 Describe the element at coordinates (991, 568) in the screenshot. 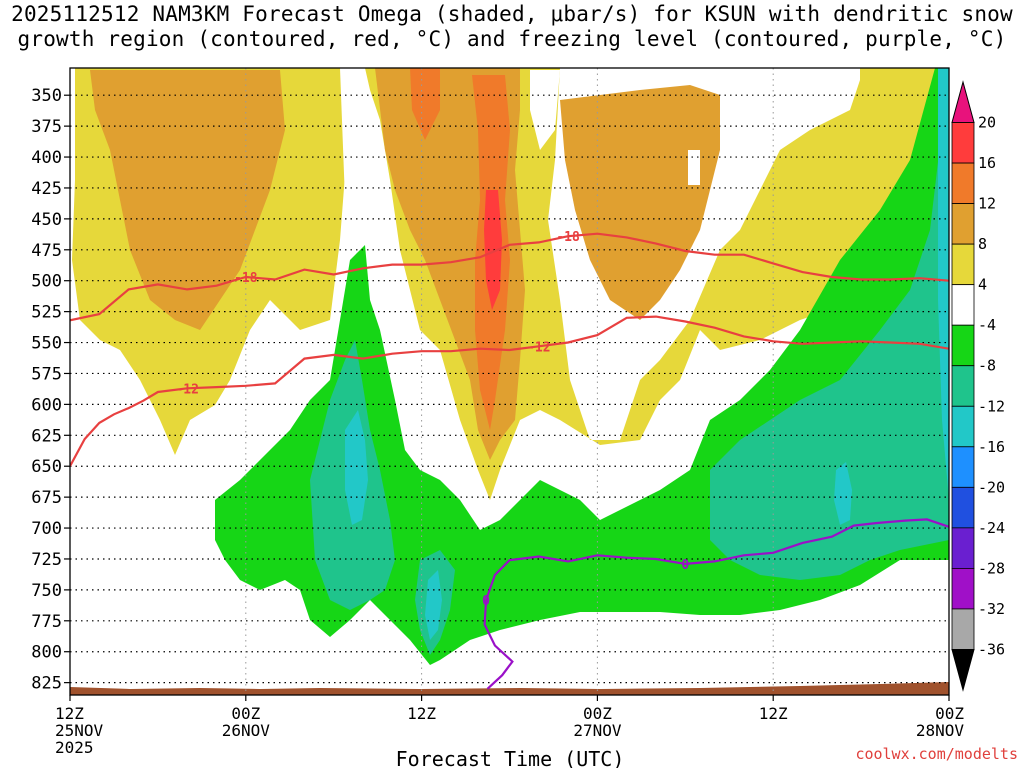

I see `colorbar-label: -28` at that location.